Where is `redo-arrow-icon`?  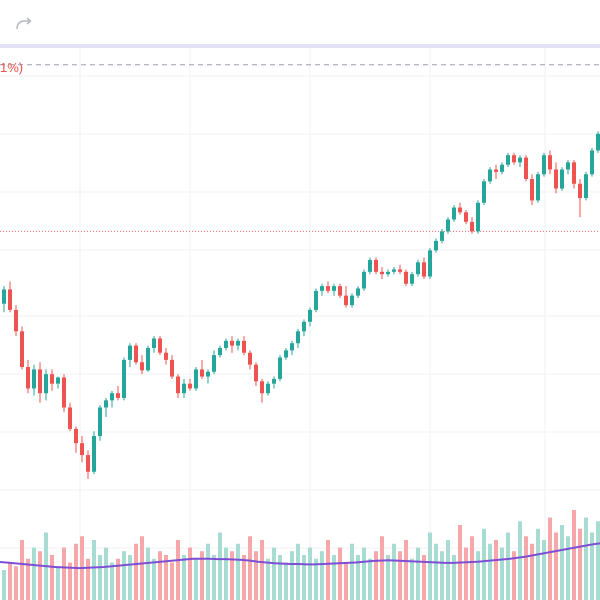 redo-arrow-icon is located at coordinates (24, 23).